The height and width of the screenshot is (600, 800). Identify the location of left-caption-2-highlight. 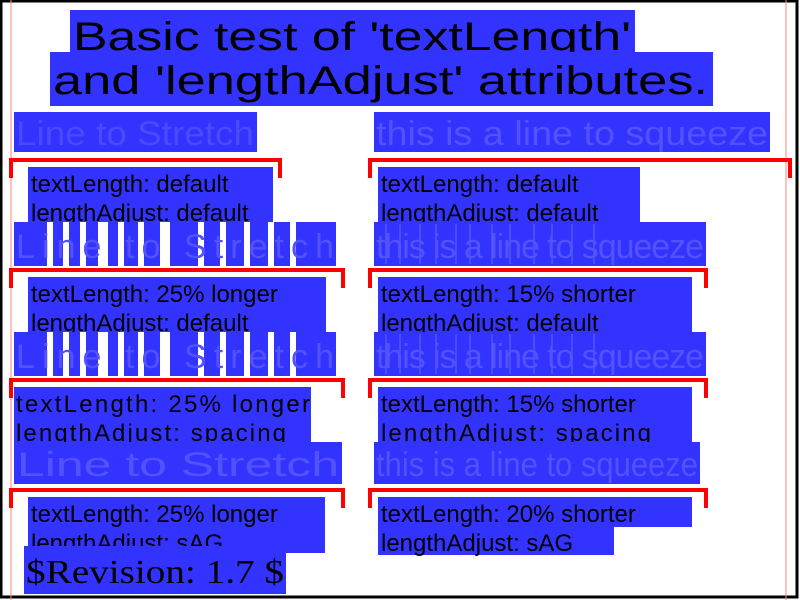
(177, 306).